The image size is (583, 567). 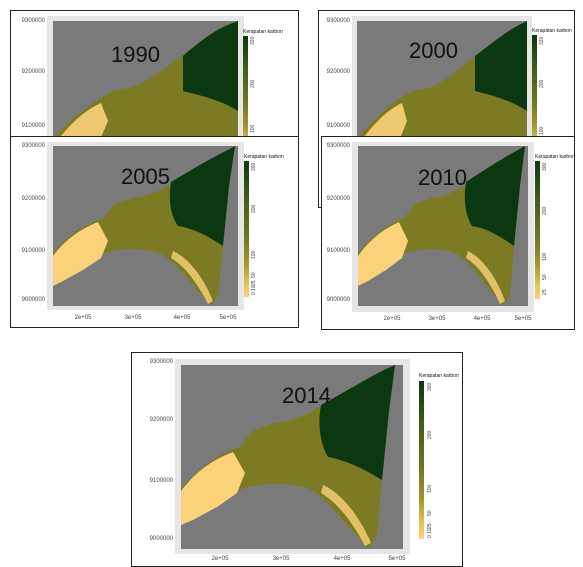 What do you see at coordinates (306, 395) in the screenshot?
I see `year-label: 2014` at bounding box center [306, 395].